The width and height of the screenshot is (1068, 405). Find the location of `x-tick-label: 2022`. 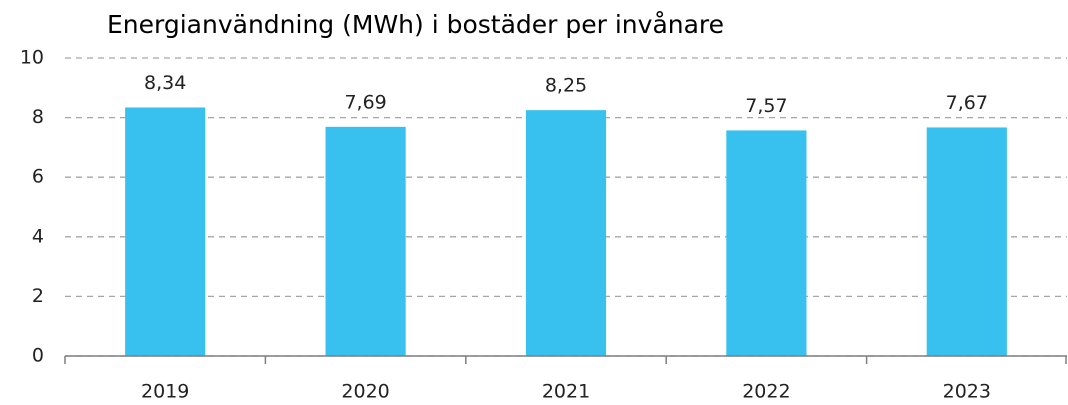

x-tick-label: 2022 is located at coordinates (766, 392).